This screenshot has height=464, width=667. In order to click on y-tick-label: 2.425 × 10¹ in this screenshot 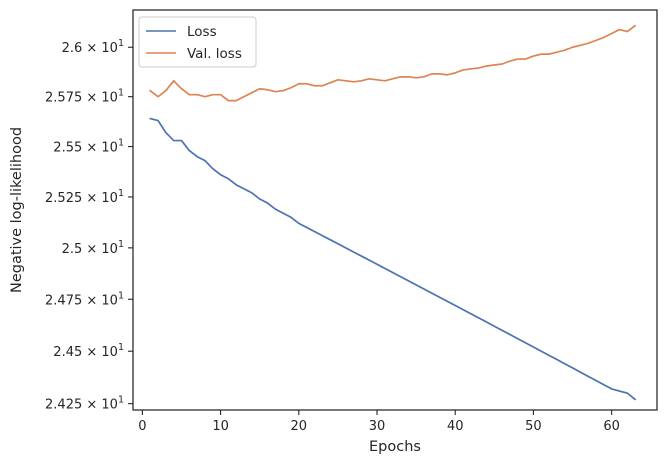, I will do `click(84, 404)`.